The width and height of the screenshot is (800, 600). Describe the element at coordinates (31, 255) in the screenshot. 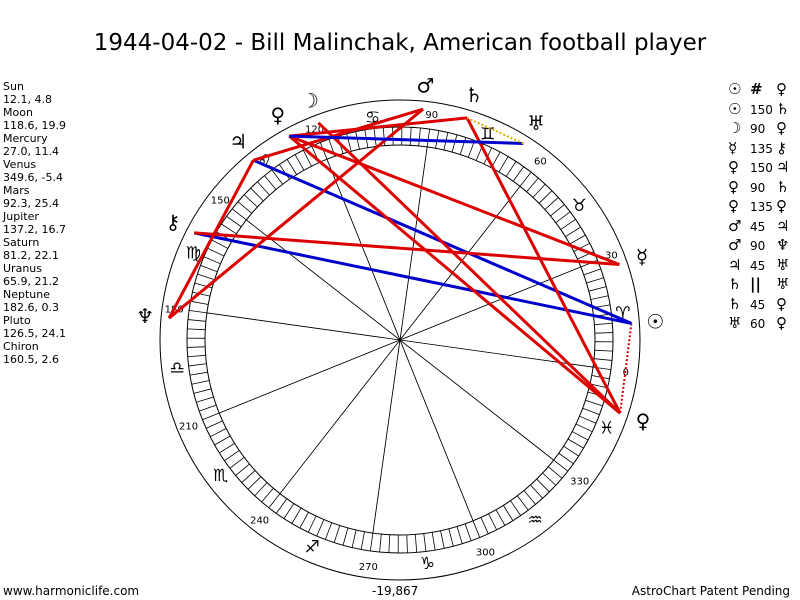

I see `planet-position-saturn: 81.2, 22.1` at that location.